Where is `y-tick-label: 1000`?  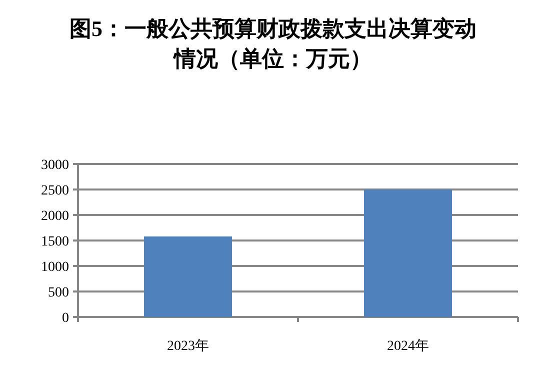 y-tick-label: 1000 is located at coordinates (55, 267).